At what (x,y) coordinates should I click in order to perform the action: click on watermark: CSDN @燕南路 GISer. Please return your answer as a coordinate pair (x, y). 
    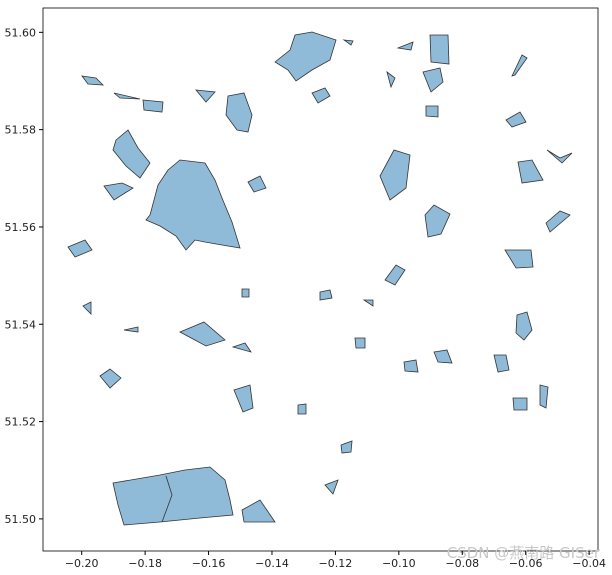
    Looking at the image, I should click on (524, 553).